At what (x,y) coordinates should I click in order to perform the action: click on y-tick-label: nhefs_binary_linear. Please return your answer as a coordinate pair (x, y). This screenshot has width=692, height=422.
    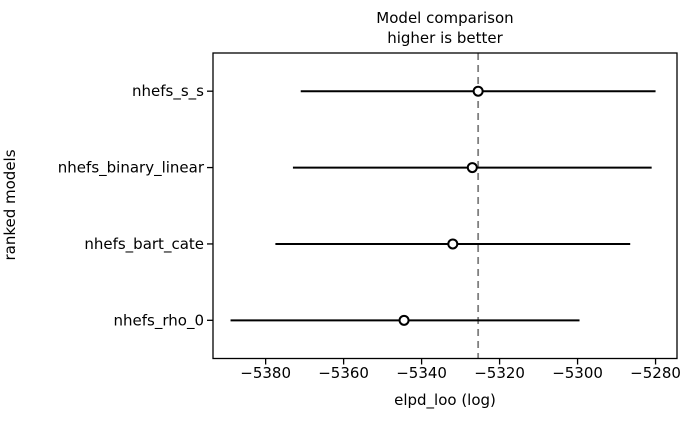
    Looking at the image, I should click on (131, 168).